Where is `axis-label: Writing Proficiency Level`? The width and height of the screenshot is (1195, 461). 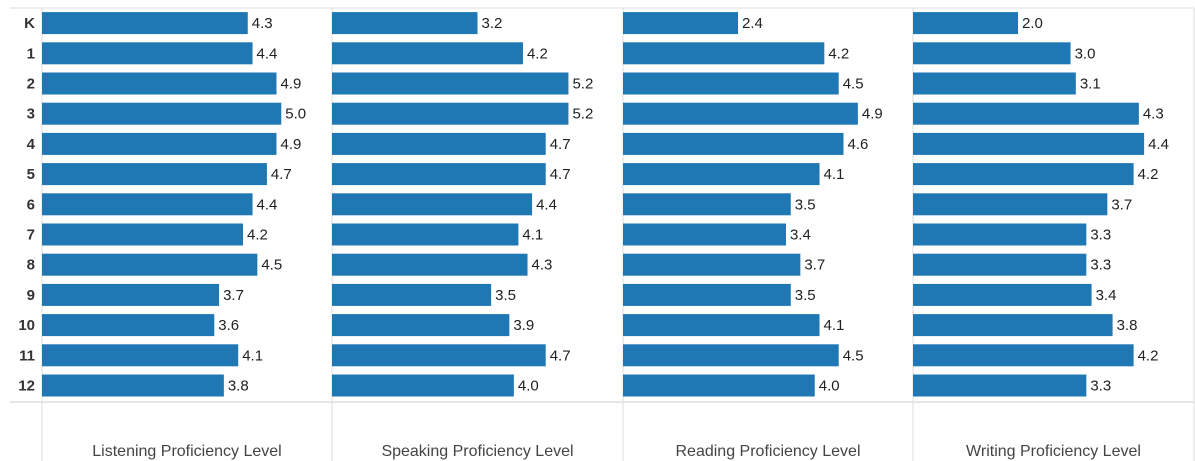 axis-label: Writing Proficiency Level is located at coordinates (1053, 451).